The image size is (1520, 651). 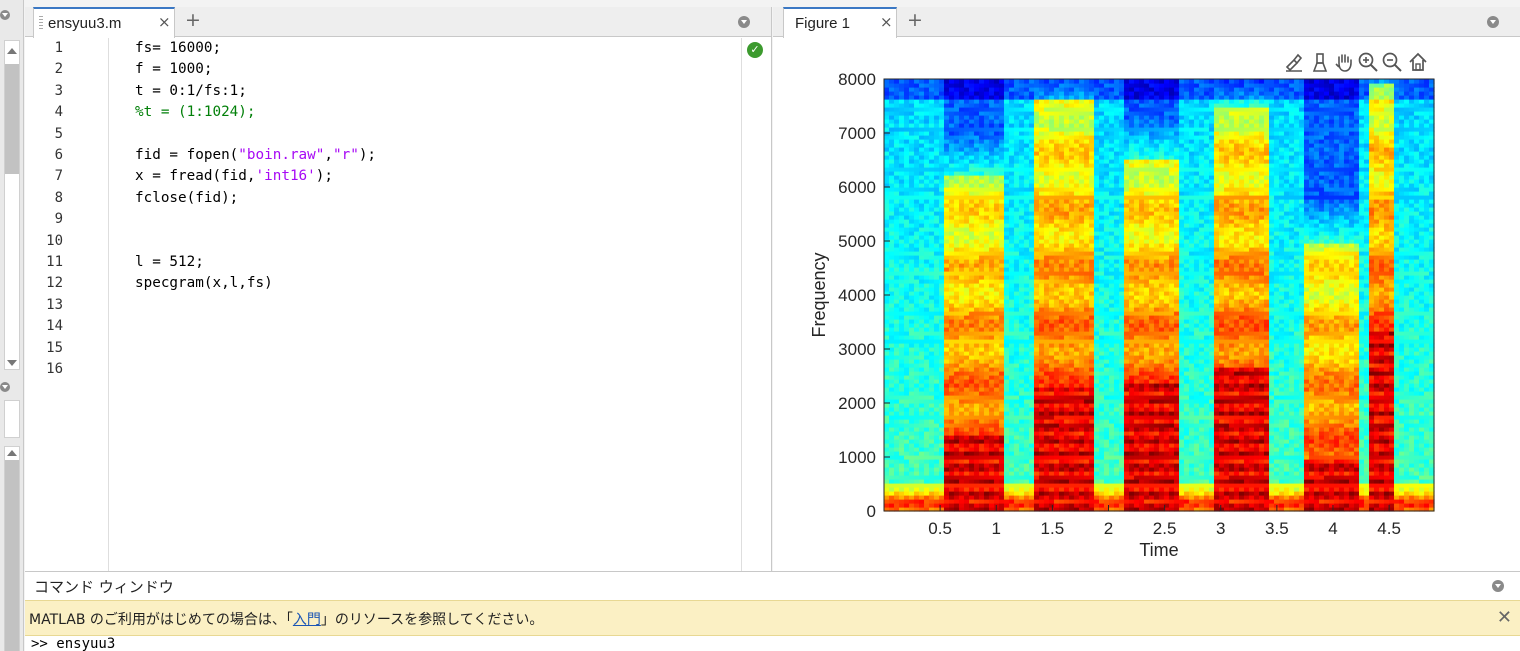 I want to click on code-line: fs= 16000;, so click(x=178, y=50).